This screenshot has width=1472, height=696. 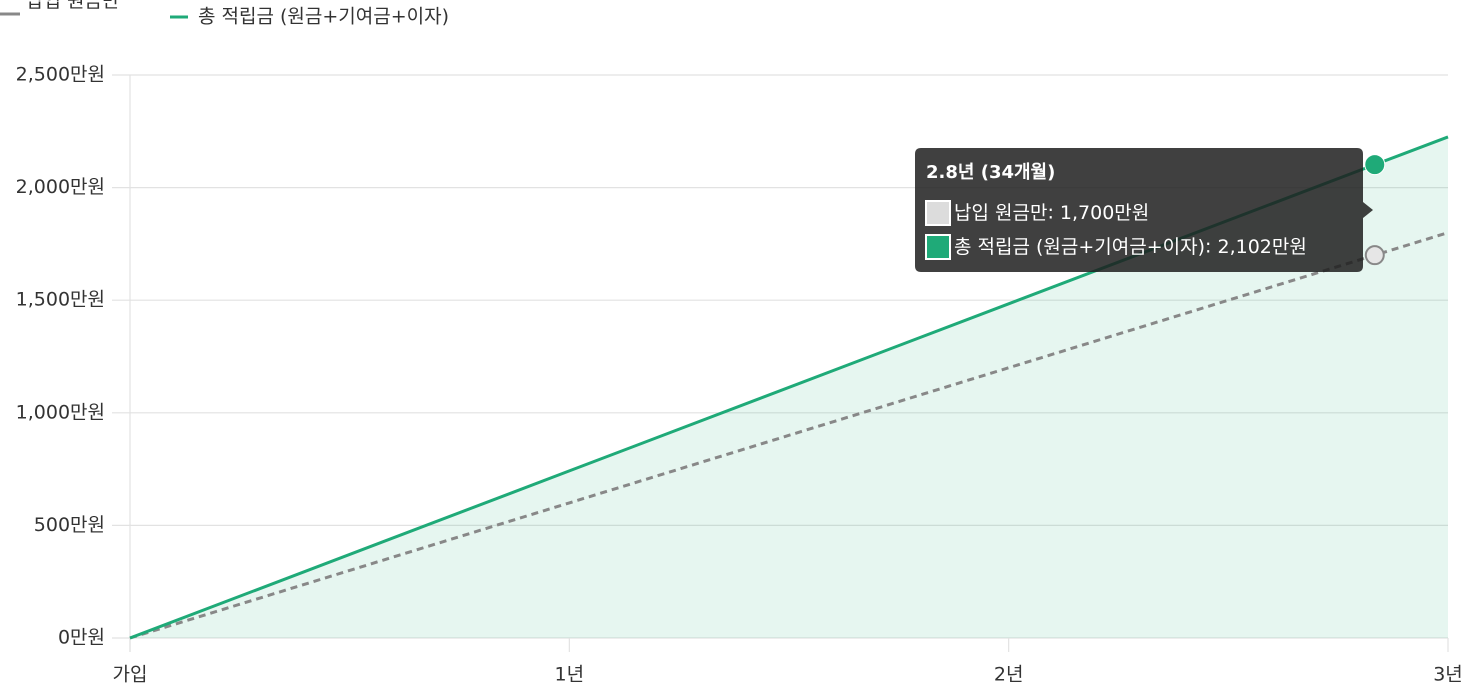 I want to click on y-tick-label: 1,500만원, so click(x=60, y=300).